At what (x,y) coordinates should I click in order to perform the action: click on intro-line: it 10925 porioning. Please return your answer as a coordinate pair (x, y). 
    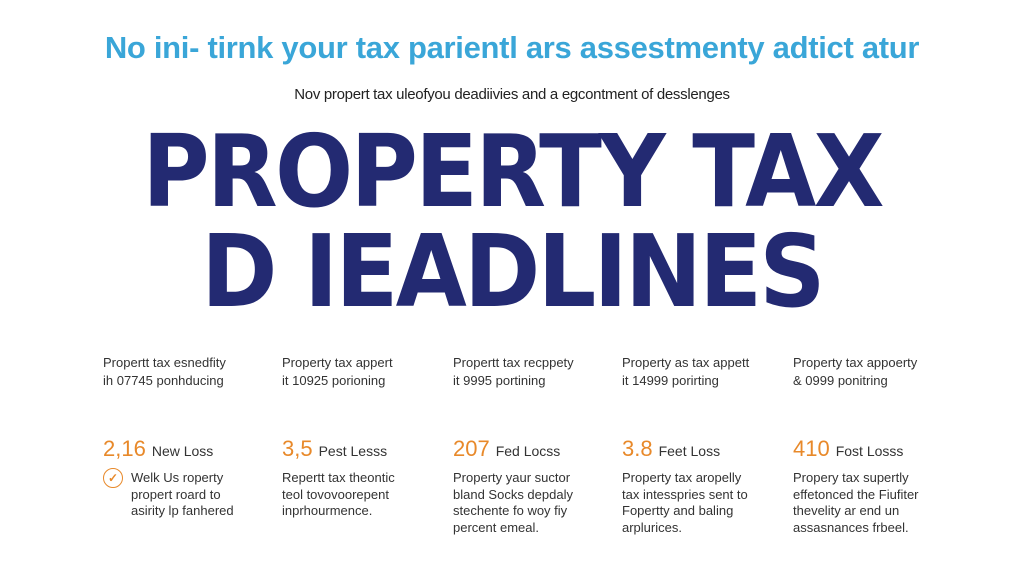
    Looking at the image, I should click on (334, 380).